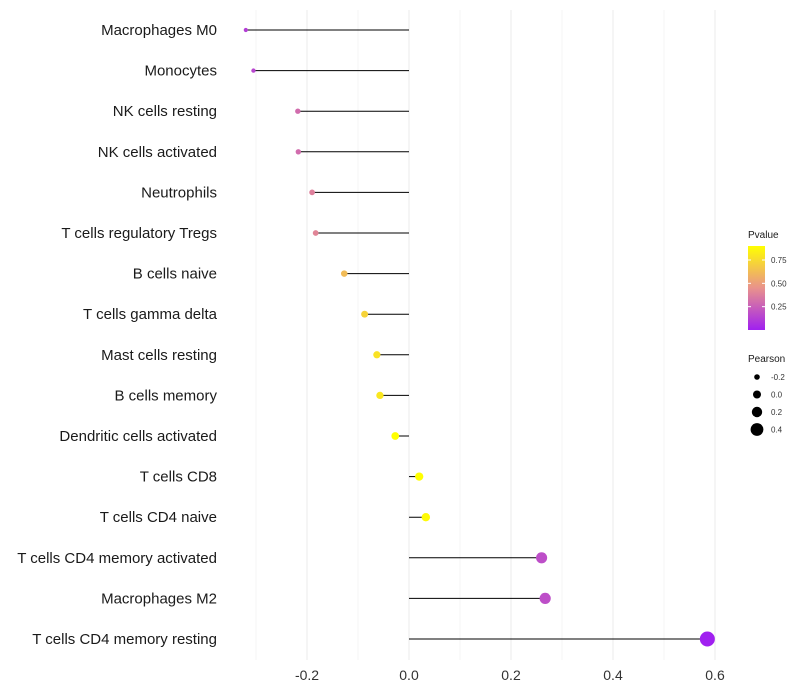  What do you see at coordinates (777, 395) in the screenshot?
I see `size-key-label: 0.0` at bounding box center [777, 395].